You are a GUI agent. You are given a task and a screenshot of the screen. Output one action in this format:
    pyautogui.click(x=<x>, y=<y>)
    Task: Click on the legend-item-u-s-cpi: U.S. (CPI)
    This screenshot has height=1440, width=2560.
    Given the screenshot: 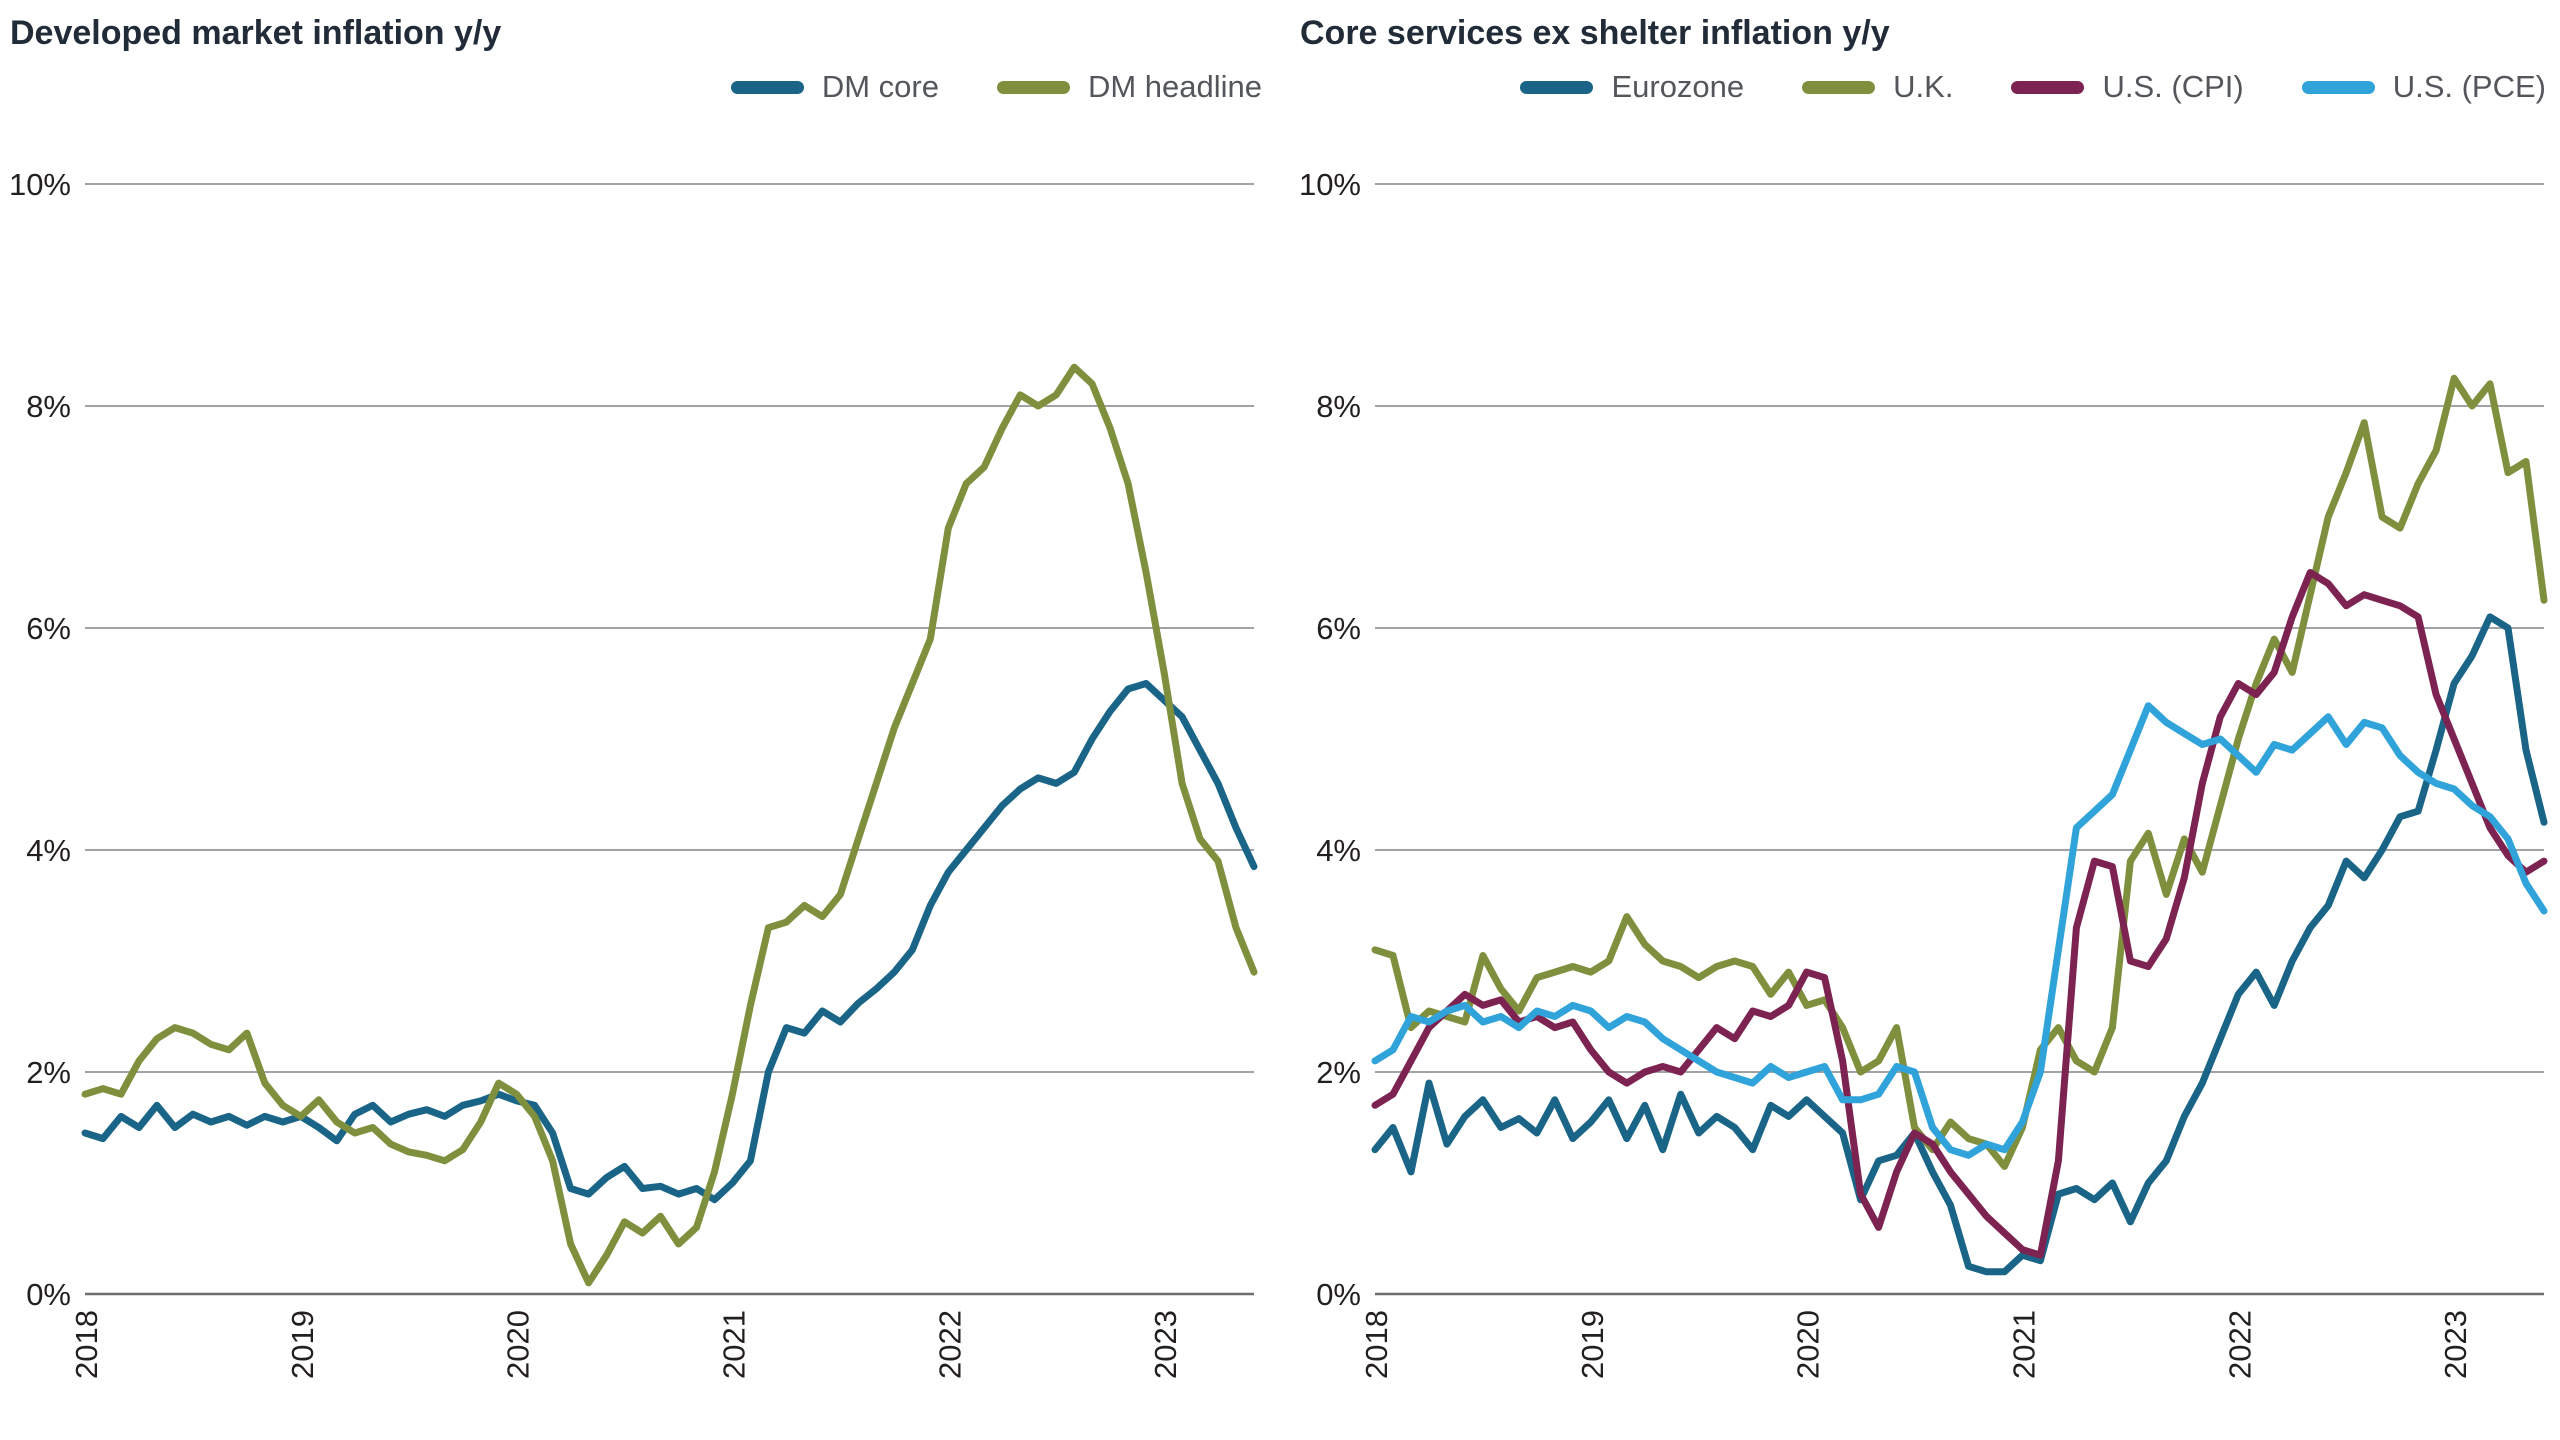 What is the action you would take?
    pyautogui.click(x=2127, y=87)
    